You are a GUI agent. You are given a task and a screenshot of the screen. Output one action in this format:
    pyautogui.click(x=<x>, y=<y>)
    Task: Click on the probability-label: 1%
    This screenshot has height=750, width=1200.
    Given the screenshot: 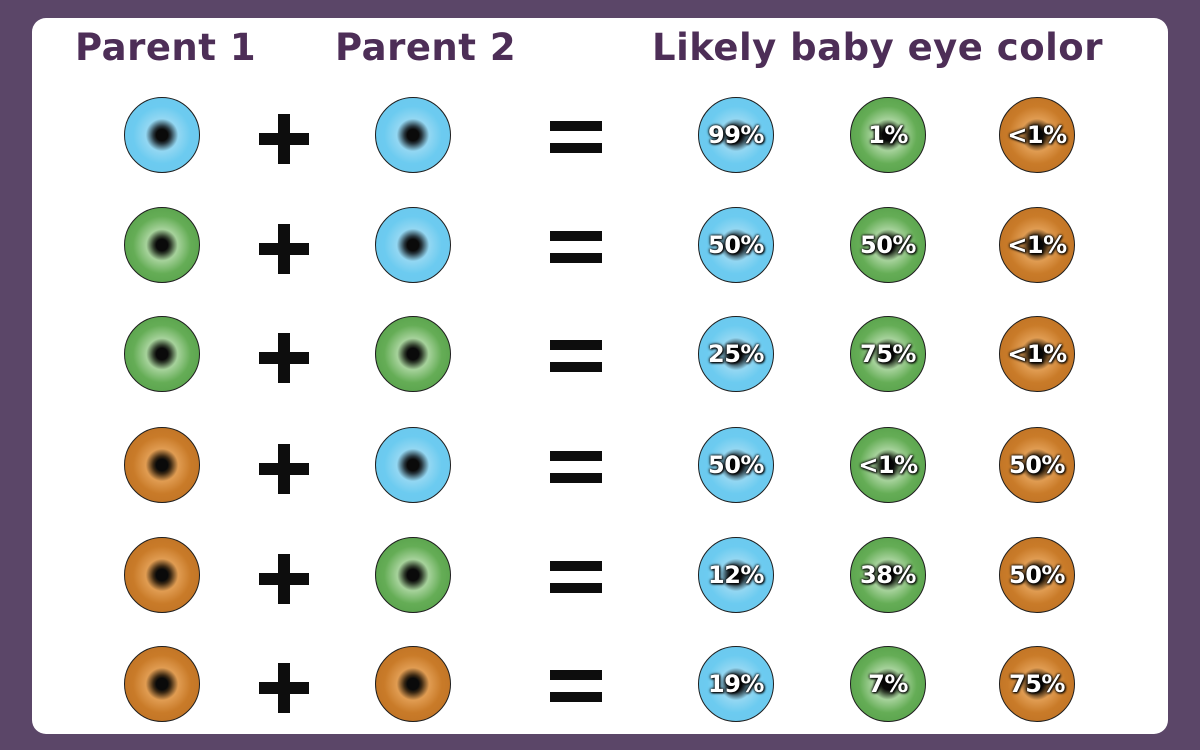 What is the action you would take?
    pyautogui.click(x=888, y=135)
    